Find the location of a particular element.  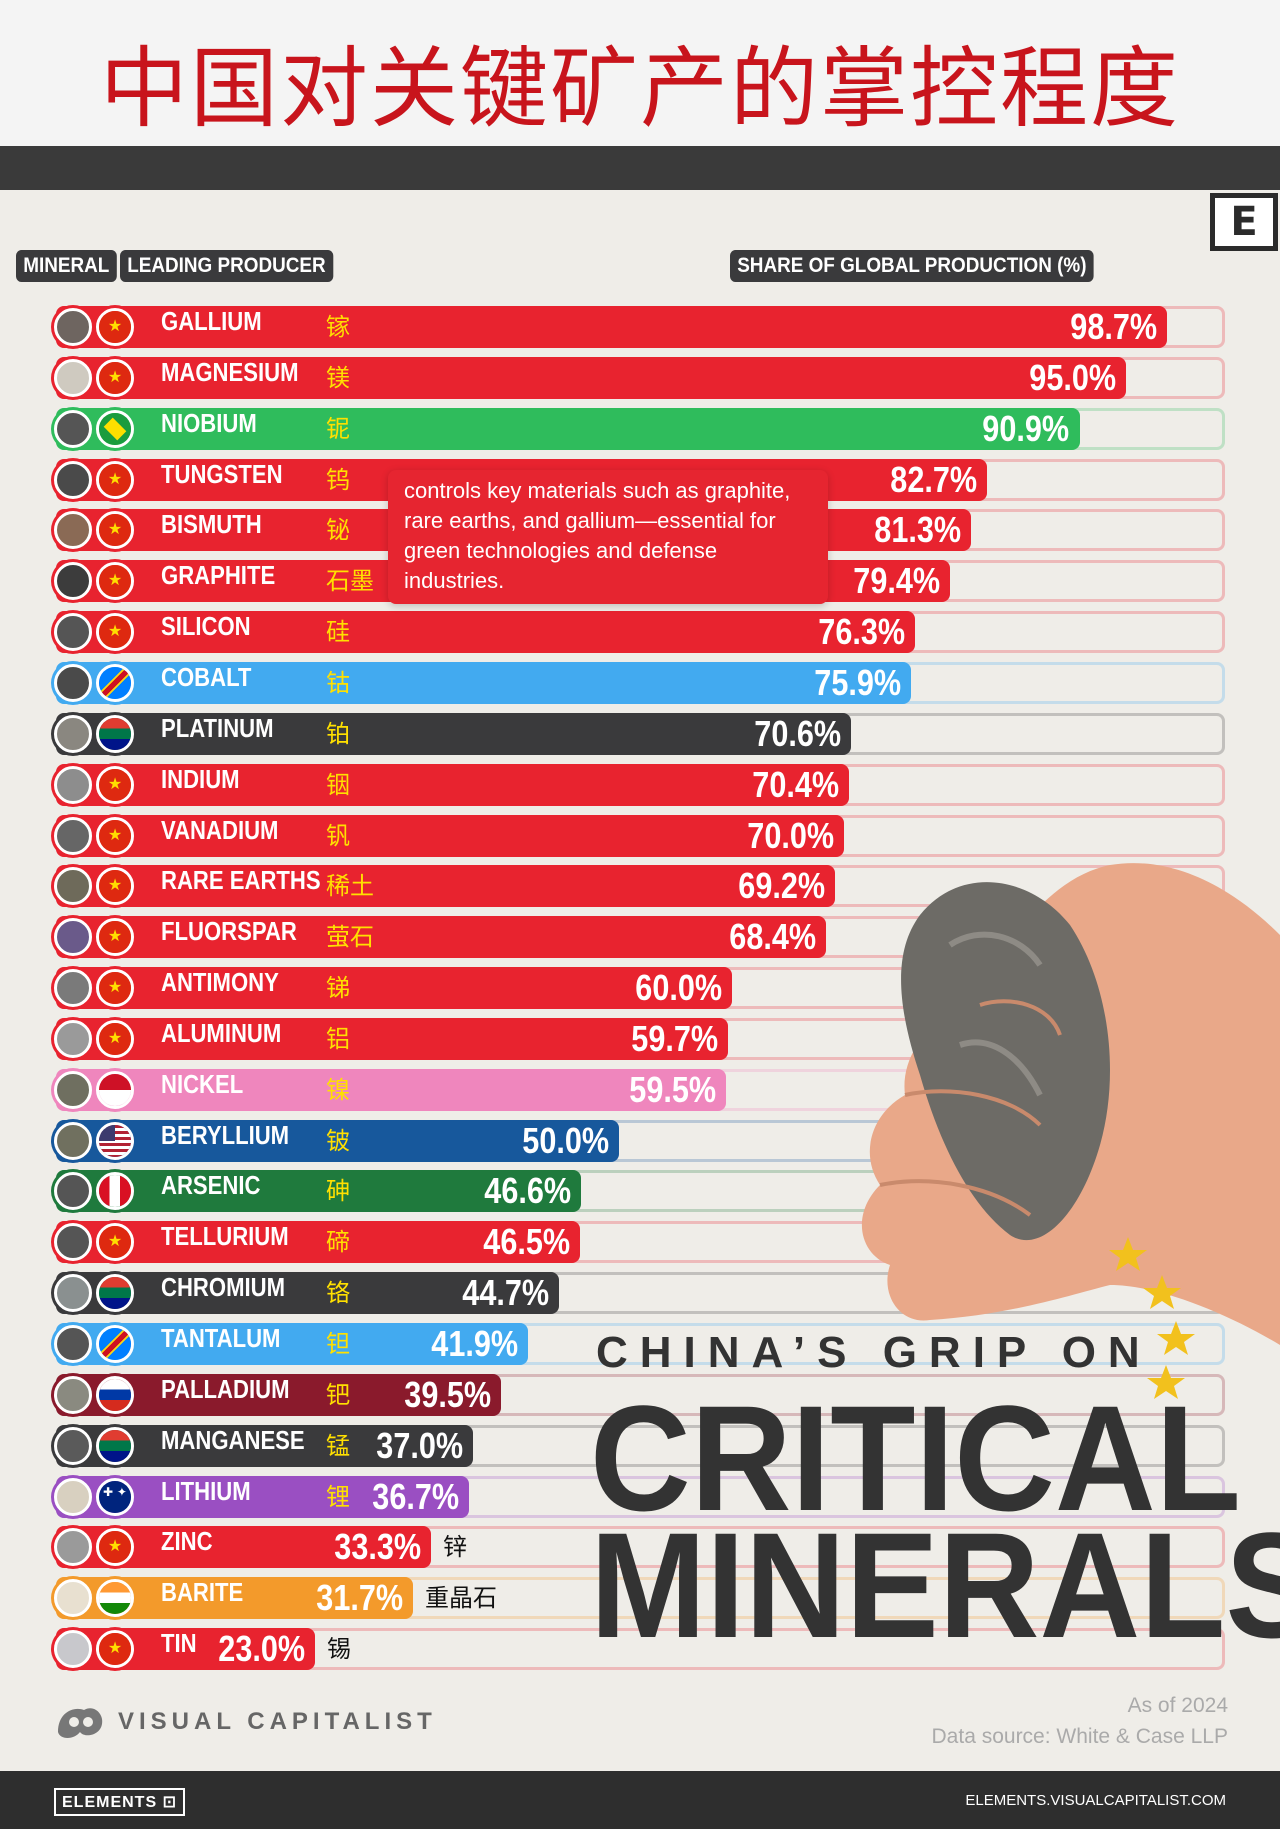

elements-logo: E is located at coordinates (1244, 222).